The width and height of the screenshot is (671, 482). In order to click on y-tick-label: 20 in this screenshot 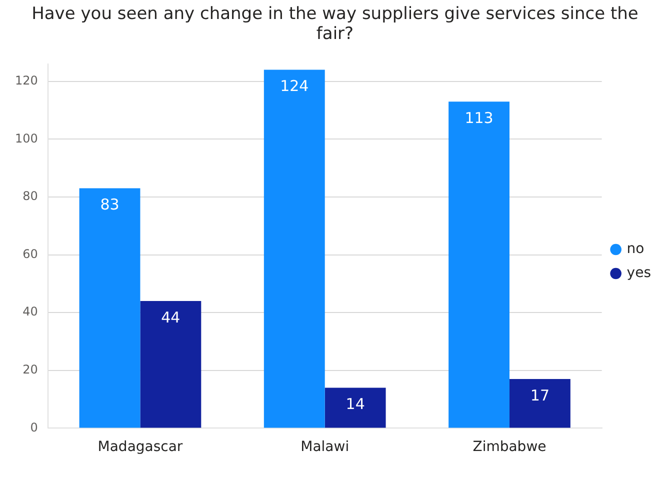, I will do `click(30, 369)`.